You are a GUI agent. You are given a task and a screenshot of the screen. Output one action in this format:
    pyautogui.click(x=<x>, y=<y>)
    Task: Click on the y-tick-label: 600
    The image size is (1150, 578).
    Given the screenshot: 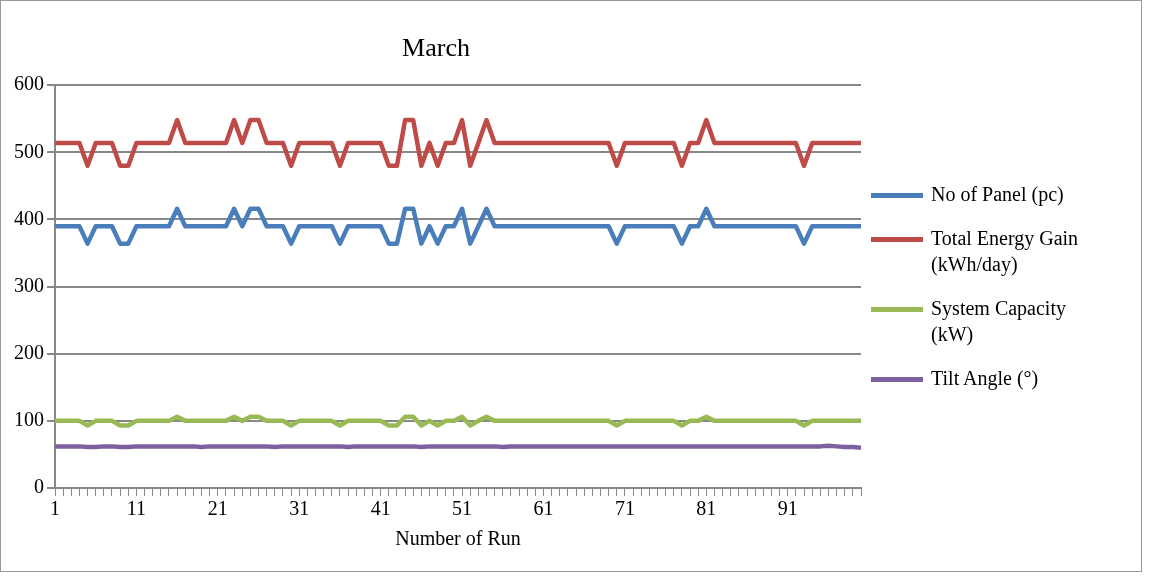 What is the action you would take?
    pyautogui.click(x=29, y=83)
    